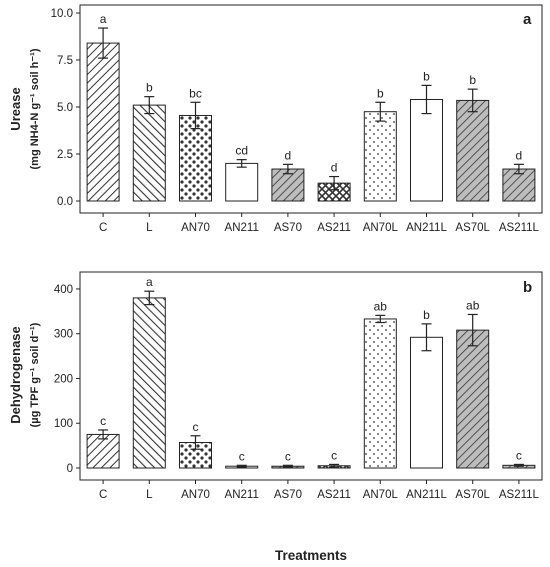 This screenshot has height=567, width=550. What do you see at coordinates (519, 185) in the screenshot?
I see `bar-as211l` at bounding box center [519, 185].